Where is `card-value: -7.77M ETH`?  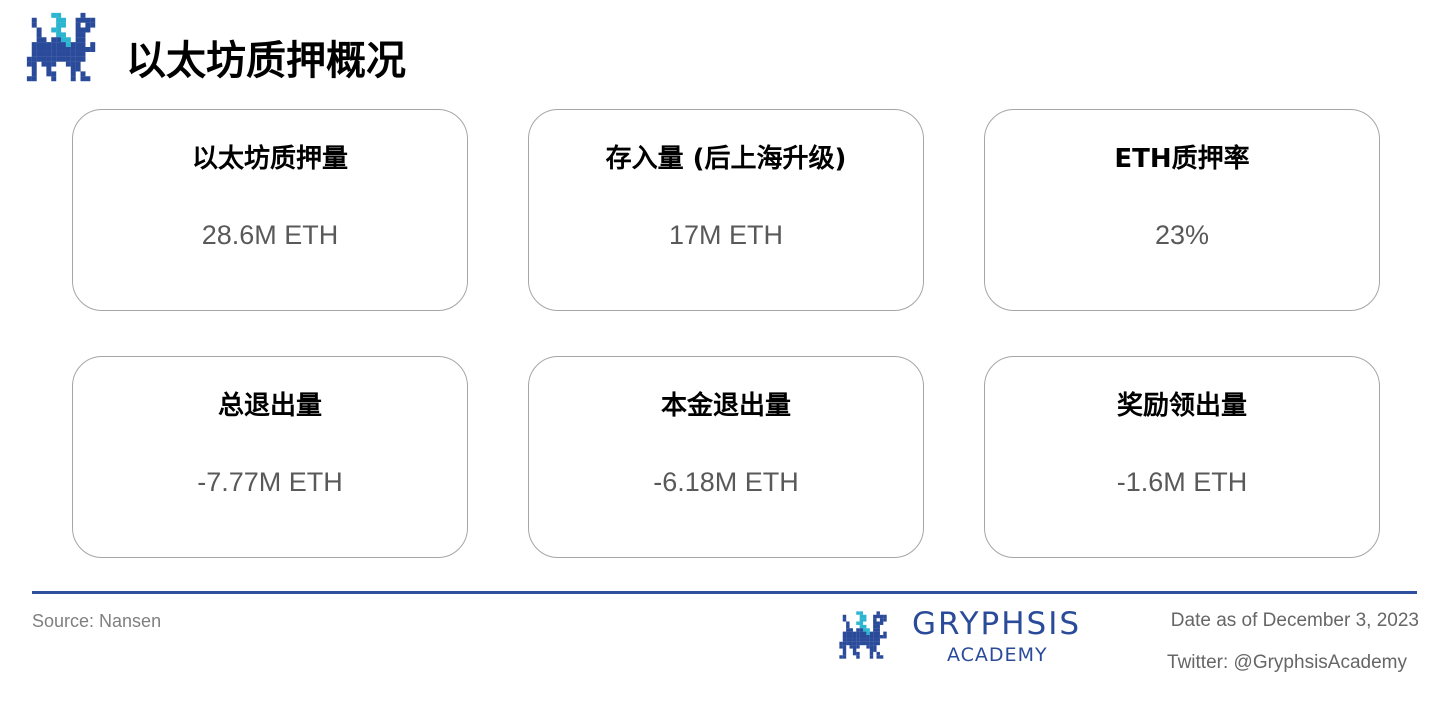
card-value: -7.77M ETH is located at coordinates (270, 482).